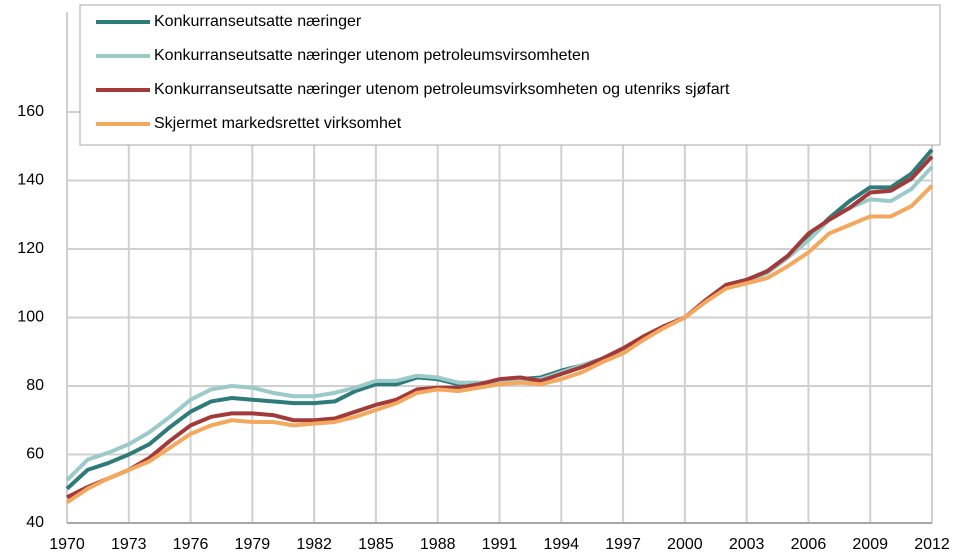  Describe the element at coordinates (35, 522) in the screenshot. I see `y-tick-label: 40` at that location.